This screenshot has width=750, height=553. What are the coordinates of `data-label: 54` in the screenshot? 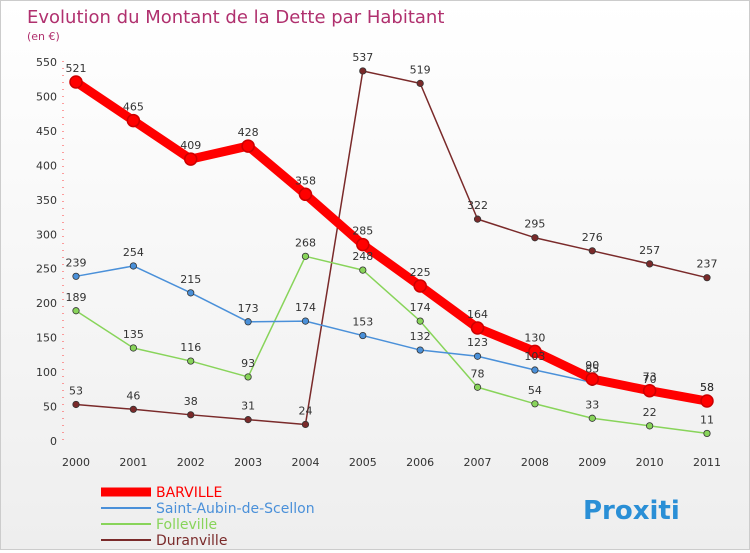 It's located at (535, 390).